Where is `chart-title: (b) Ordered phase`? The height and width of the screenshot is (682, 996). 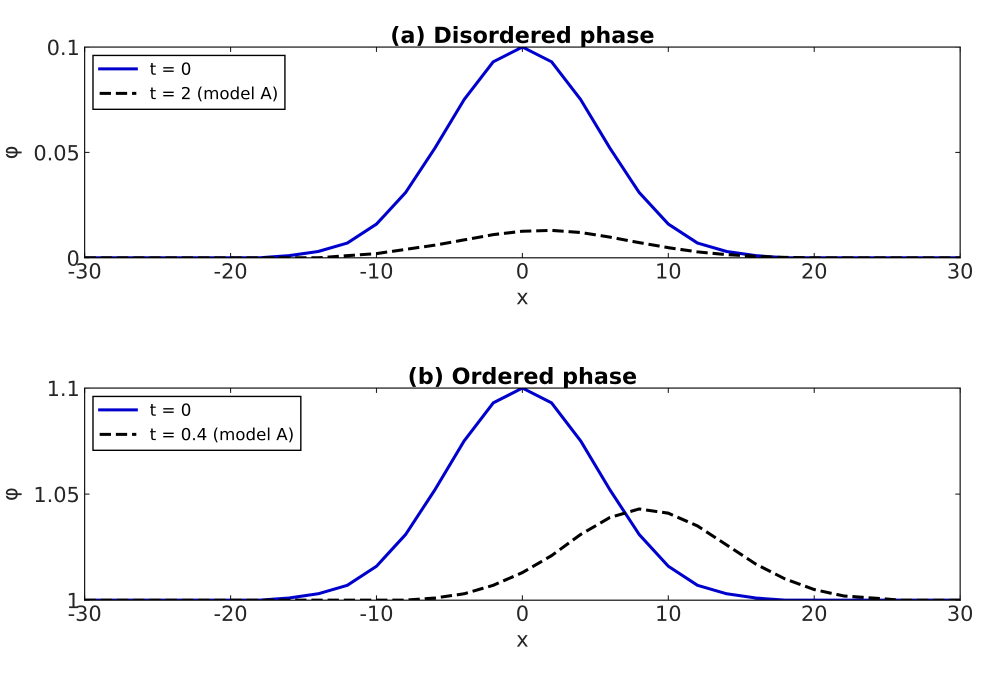 chart-title: (b) Ordered phase is located at coordinates (523, 378).